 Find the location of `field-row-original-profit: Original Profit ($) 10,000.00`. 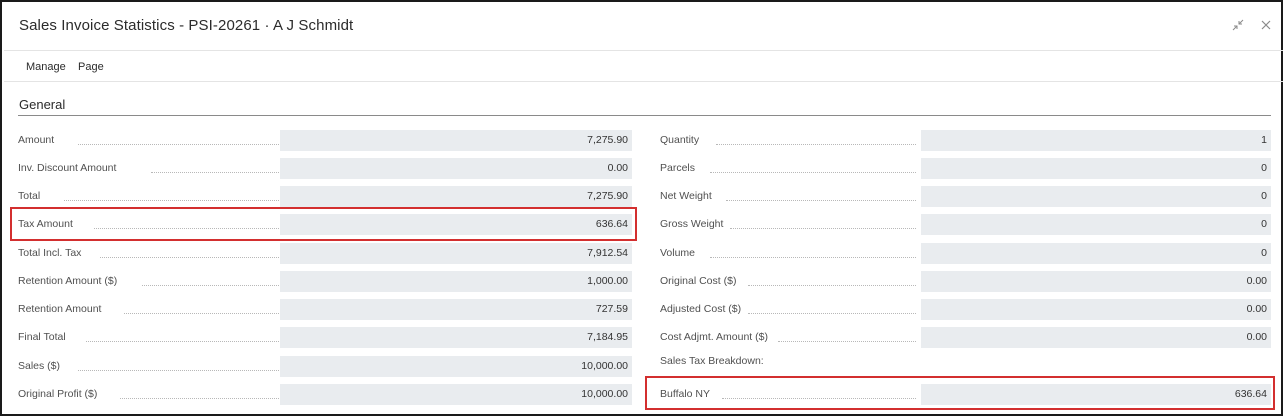

field-row-original-profit: Original Profit ($) 10,000.00 is located at coordinates (325, 394).